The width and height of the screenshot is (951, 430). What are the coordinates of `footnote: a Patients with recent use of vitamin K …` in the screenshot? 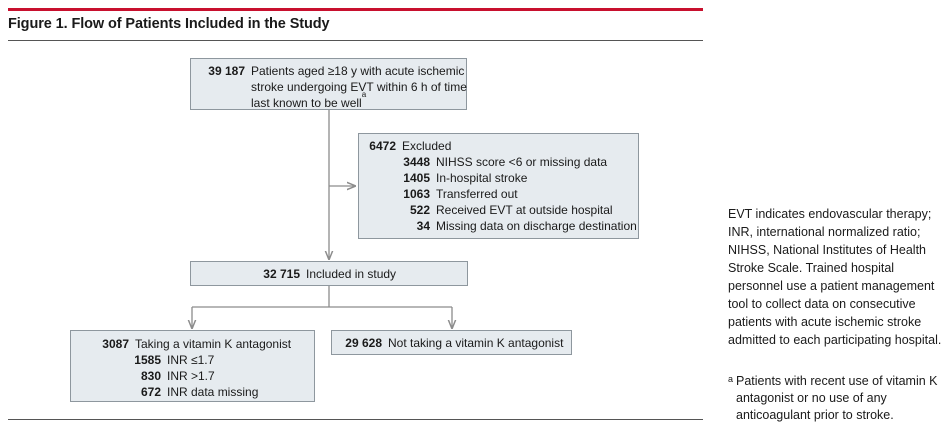 It's located at (837, 398).